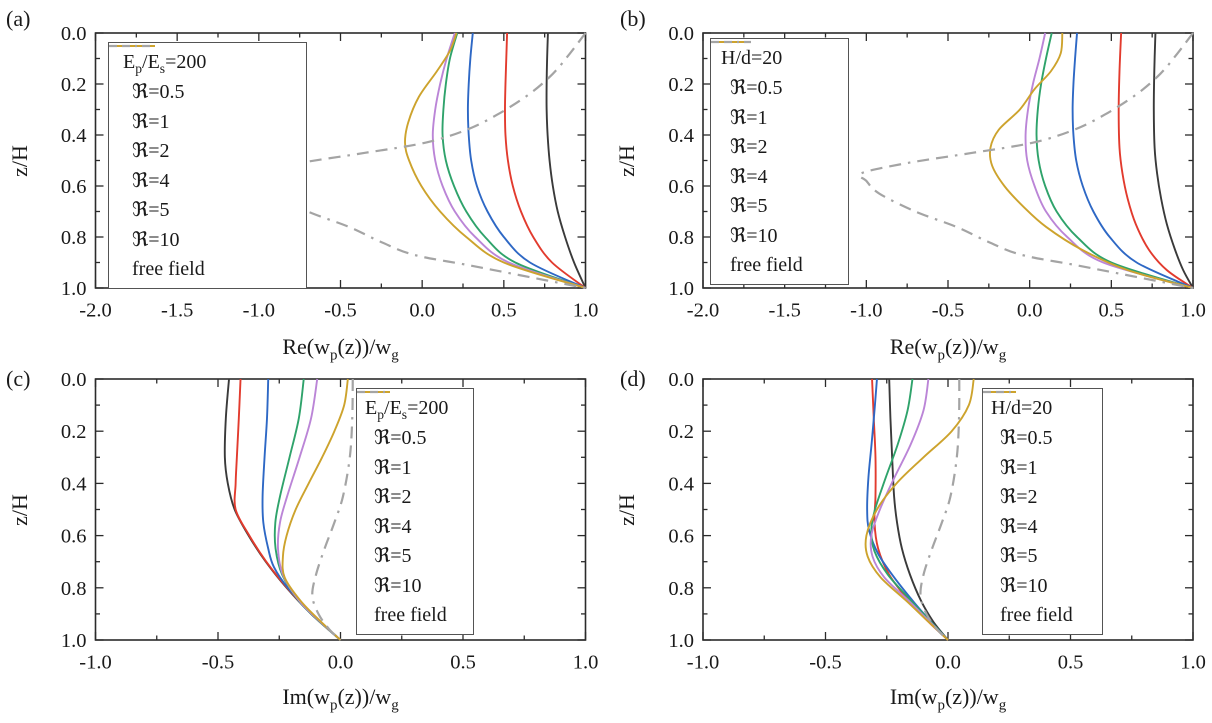 Image resolution: width=1212 pixels, height=723 pixels. Describe the element at coordinates (162, 68) in the screenshot. I see `legend-title-subscript: s` at that location.